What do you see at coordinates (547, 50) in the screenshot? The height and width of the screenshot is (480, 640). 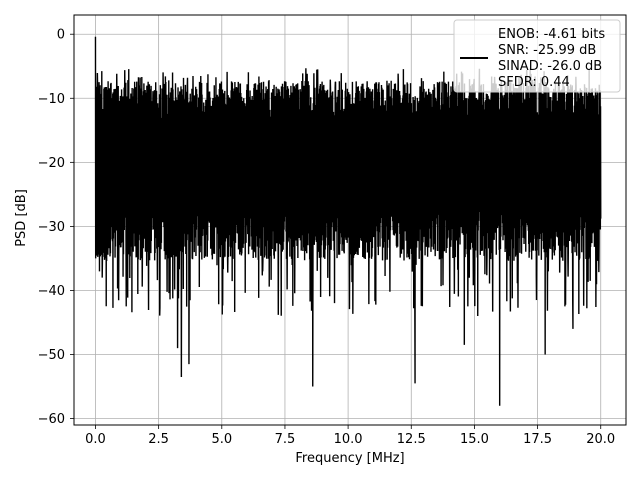 I see `legend-entry-snr: SNR: -25.99 dB` at bounding box center [547, 50].